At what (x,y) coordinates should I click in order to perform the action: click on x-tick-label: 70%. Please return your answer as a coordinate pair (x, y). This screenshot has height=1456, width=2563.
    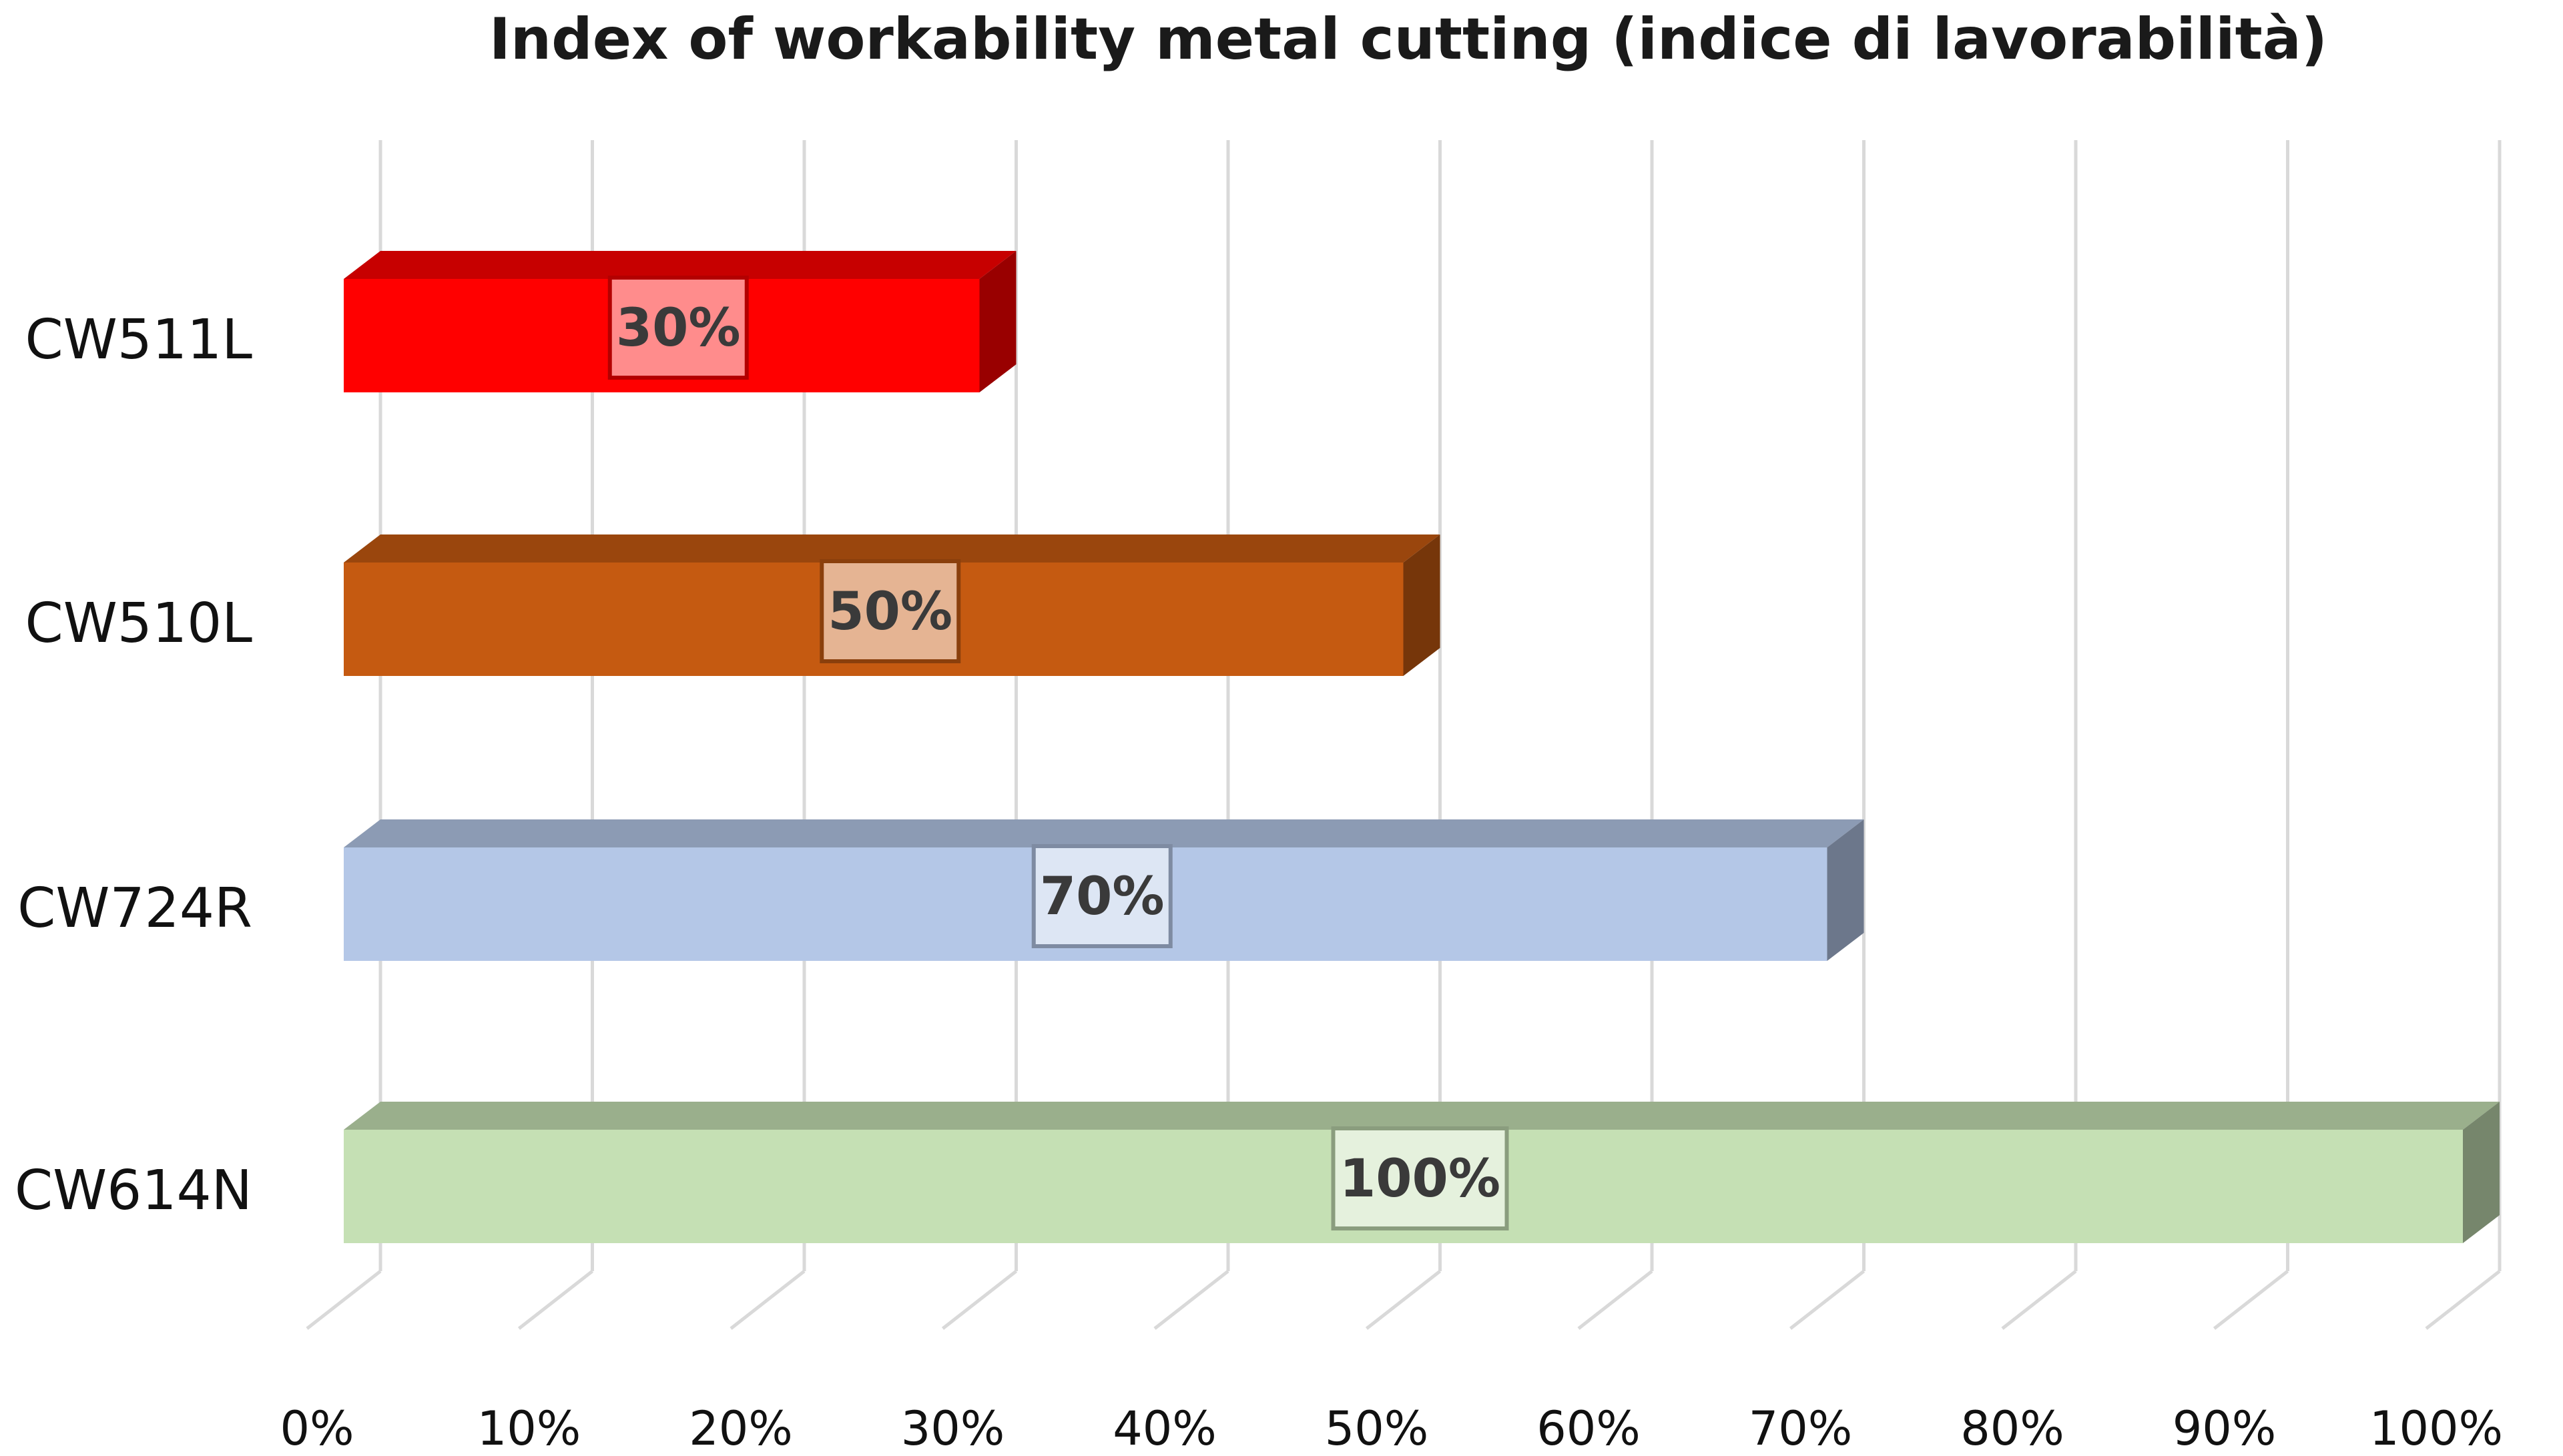
    Looking at the image, I should click on (1801, 1428).